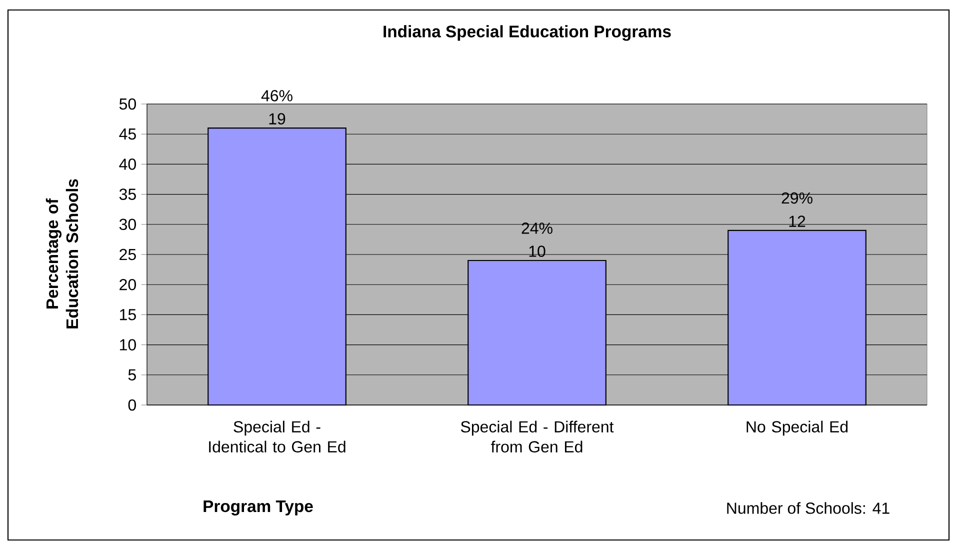 The height and width of the screenshot is (550, 957). What do you see at coordinates (537, 251) in the screenshot?
I see `annotation: 10` at bounding box center [537, 251].